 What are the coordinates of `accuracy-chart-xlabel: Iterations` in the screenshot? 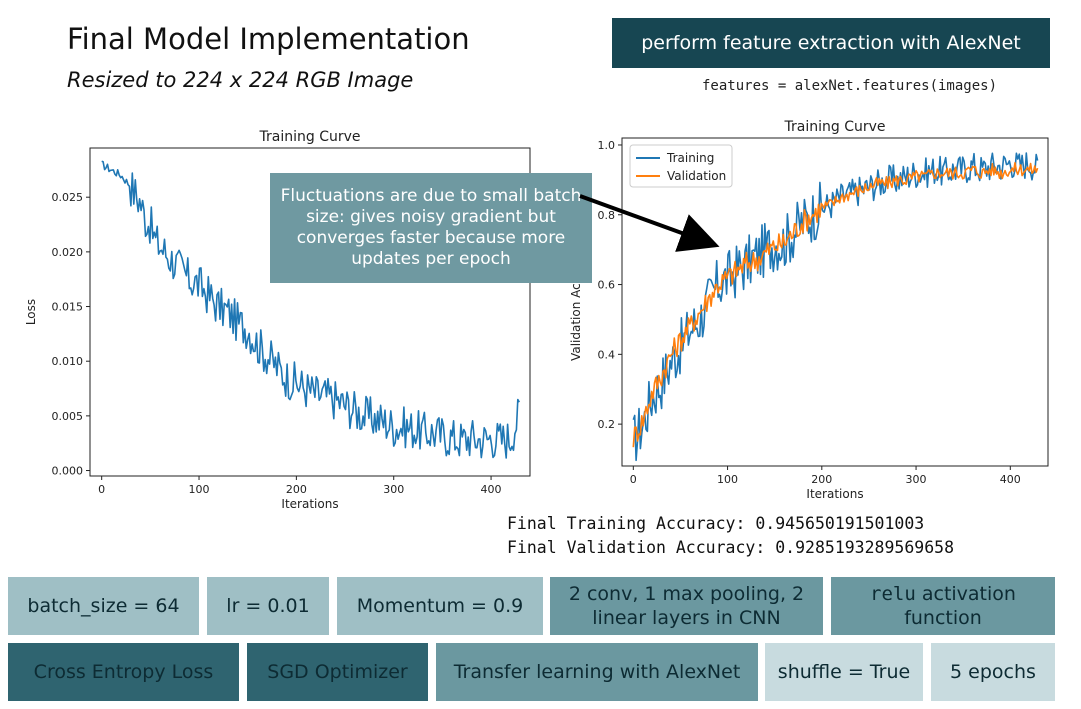 It's located at (834, 494).